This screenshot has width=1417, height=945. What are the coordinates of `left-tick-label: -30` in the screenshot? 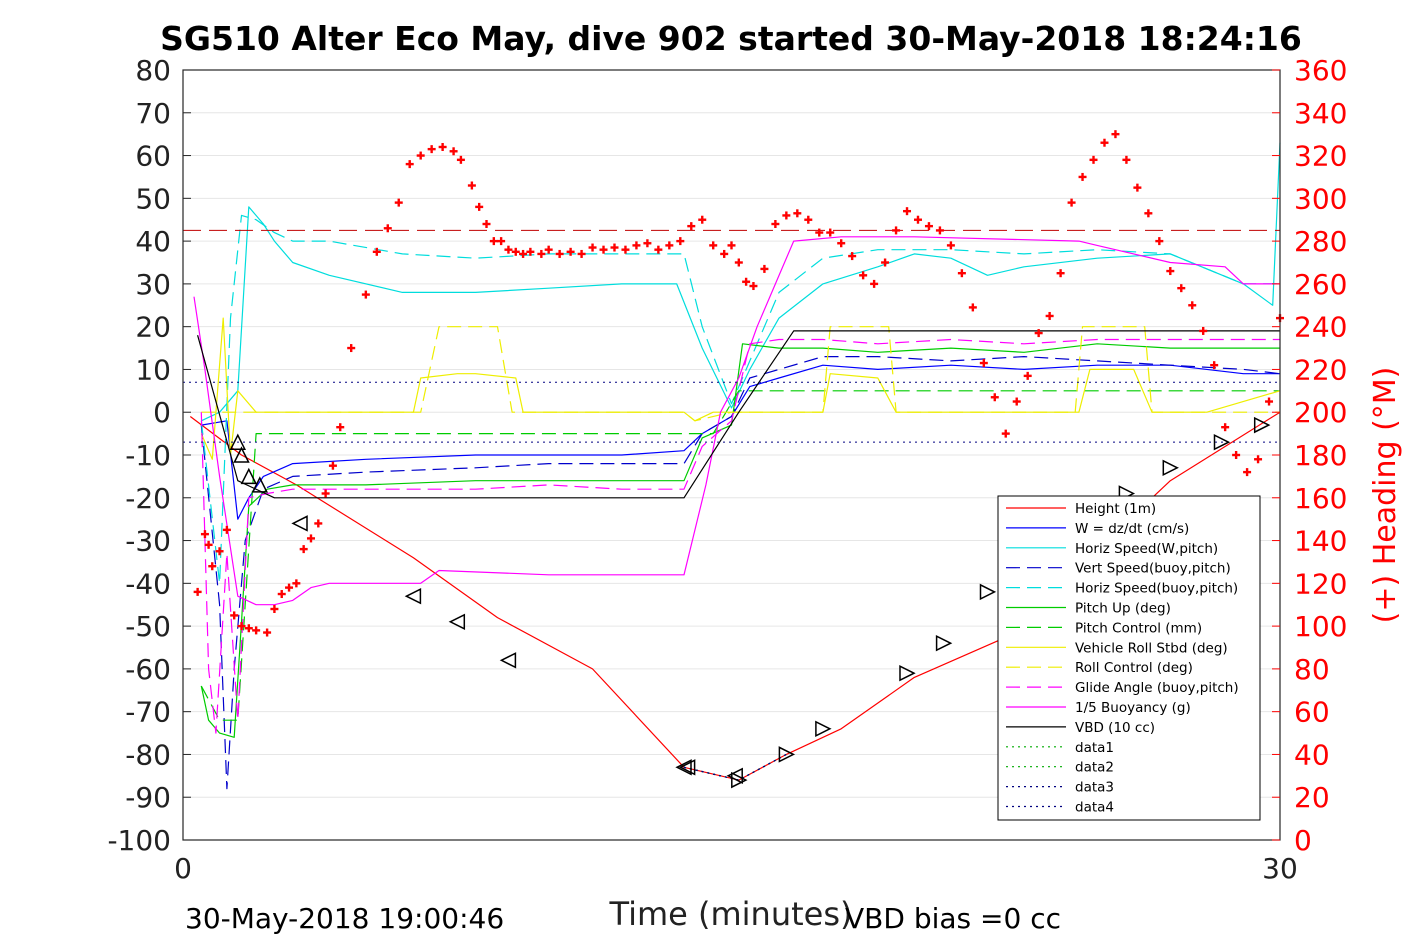 It's located at (148, 541).